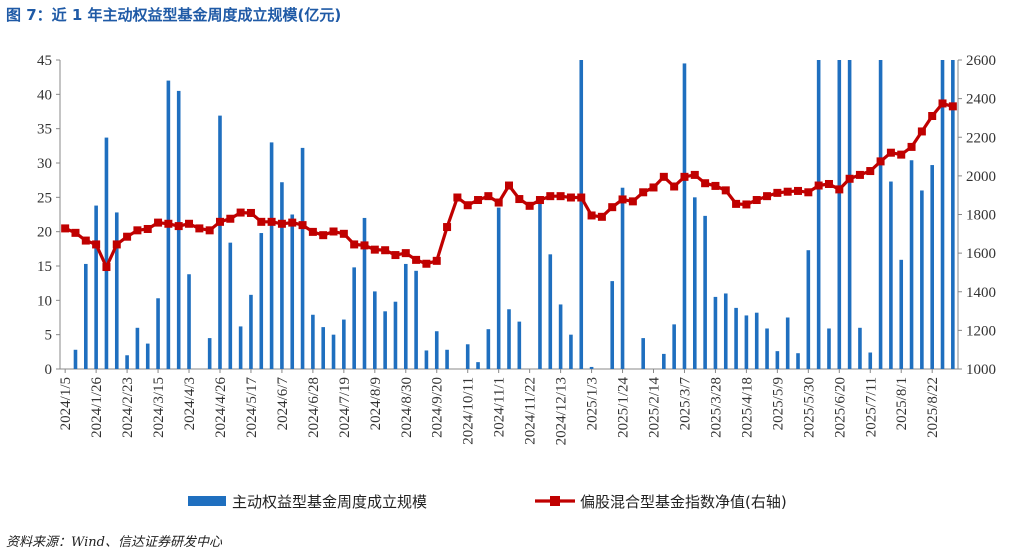 This screenshot has height=556, width=1031. I want to click on x-tick-label: 2025/7/11, so click(871, 407).